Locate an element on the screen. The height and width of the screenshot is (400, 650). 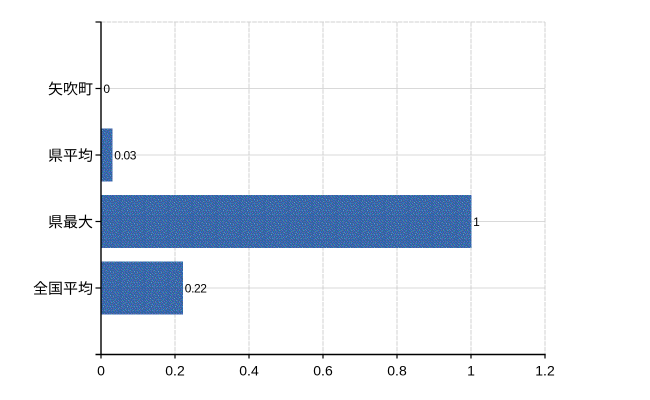
svg-text: 0.2 is located at coordinates (175, 371).